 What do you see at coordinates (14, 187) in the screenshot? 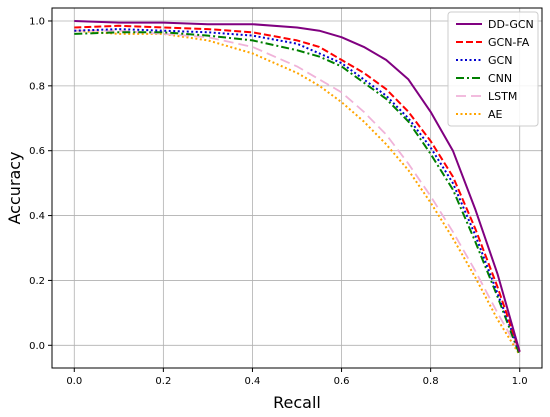
I see `y-axis-title: Accuracy` at bounding box center [14, 187].